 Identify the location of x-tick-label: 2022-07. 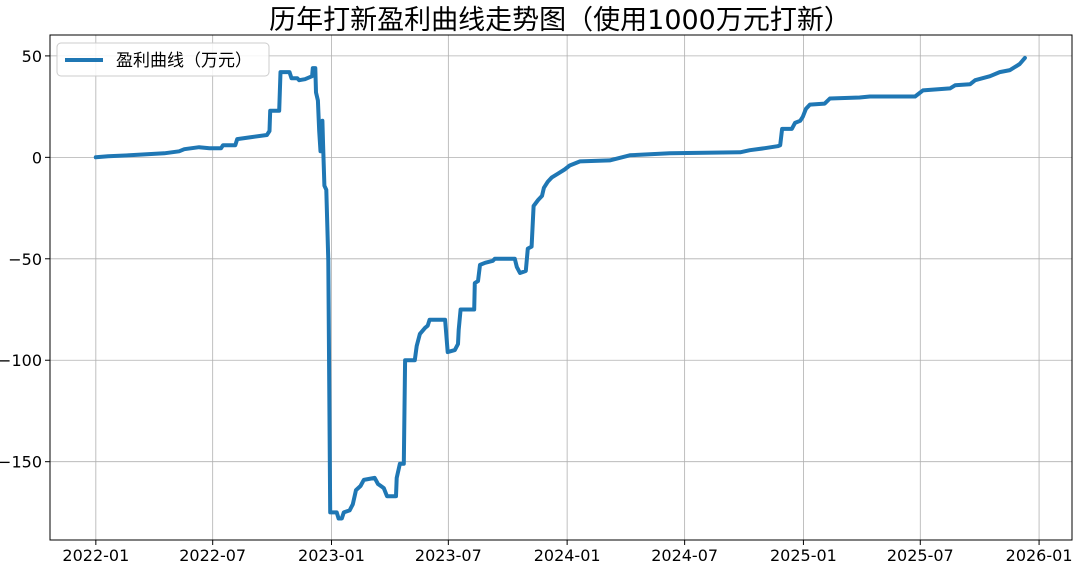
(212, 555).